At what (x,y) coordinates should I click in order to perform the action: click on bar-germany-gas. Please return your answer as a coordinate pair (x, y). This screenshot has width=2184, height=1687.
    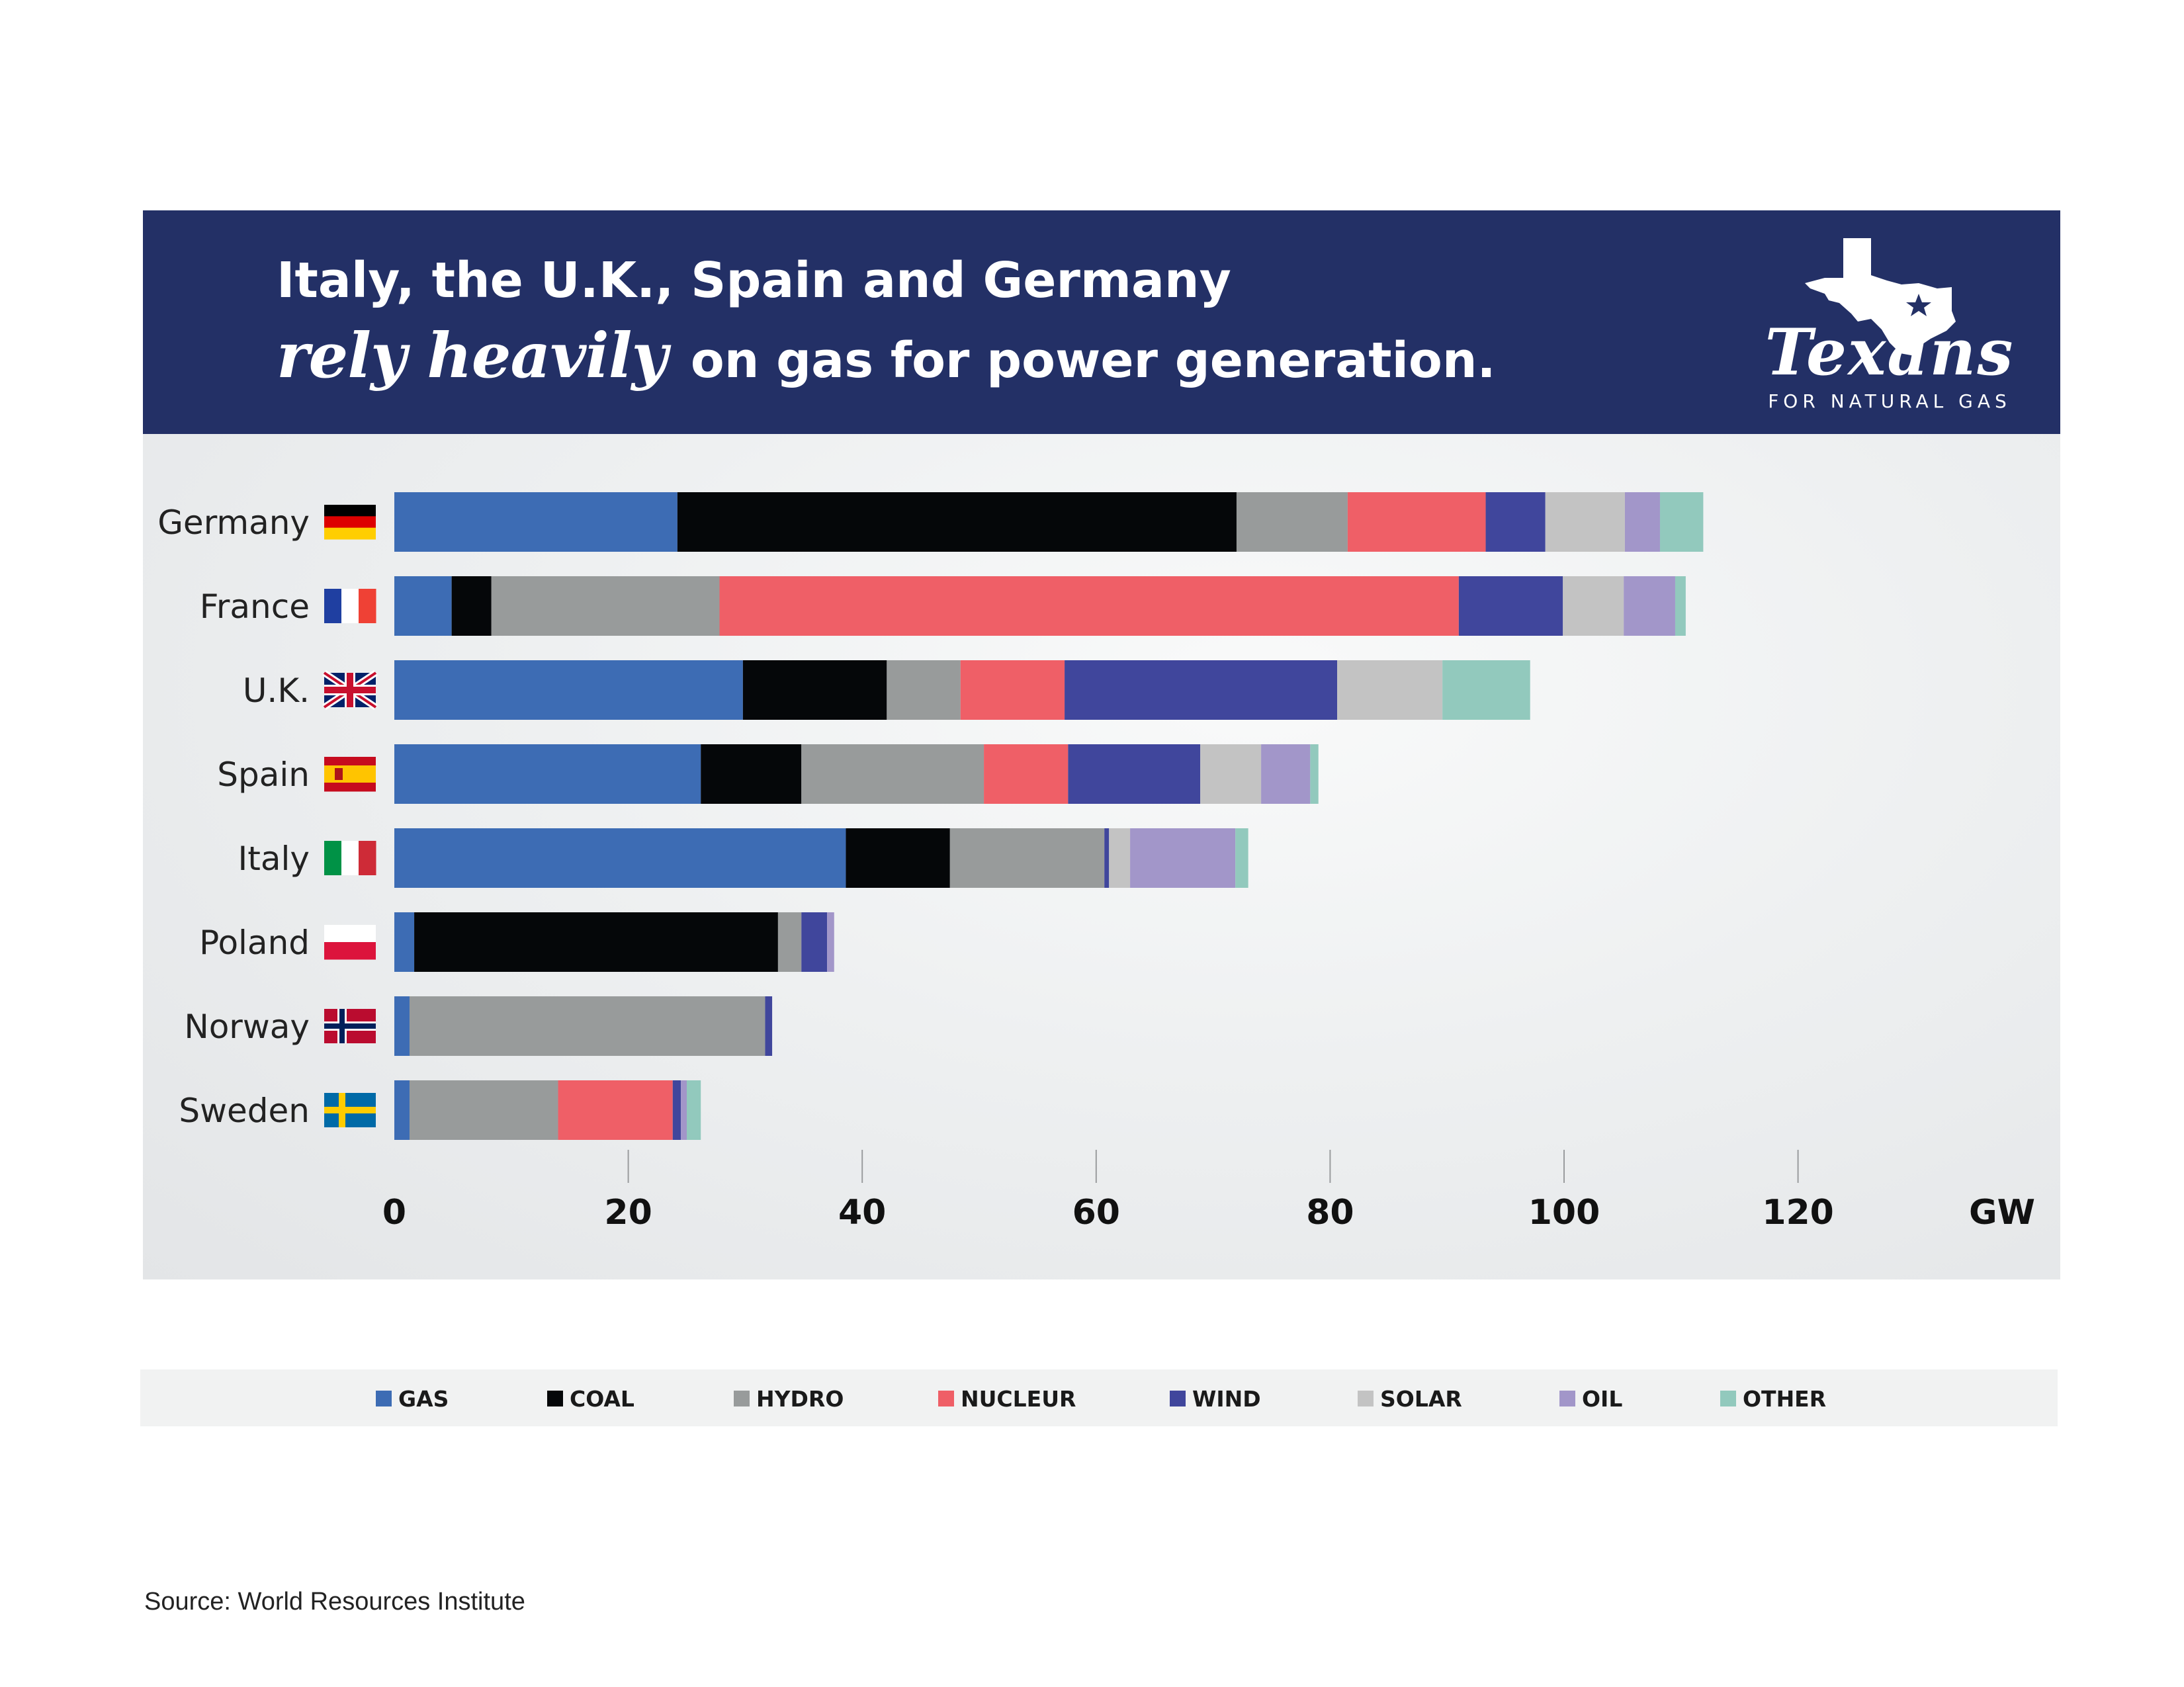
    Looking at the image, I should click on (535, 522).